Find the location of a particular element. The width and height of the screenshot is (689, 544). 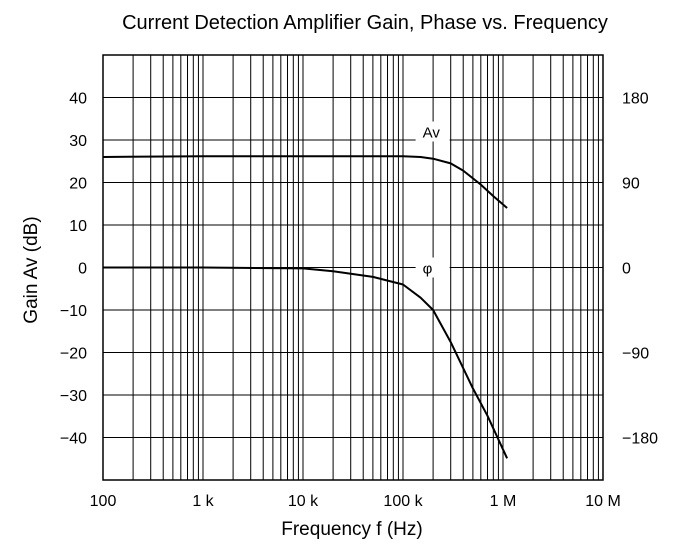

y2-tick-label: 90 is located at coordinates (631, 184).